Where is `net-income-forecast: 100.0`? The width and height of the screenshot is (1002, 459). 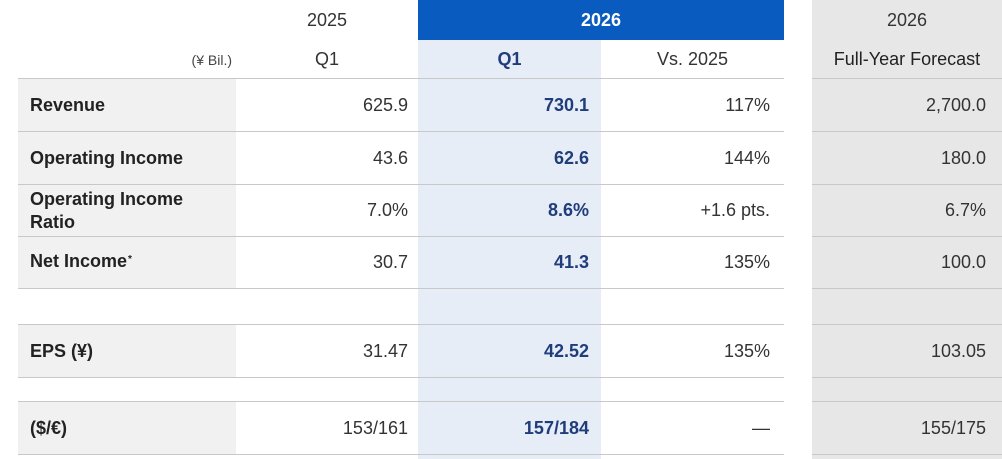 net-income-forecast: 100.0 is located at coordinates (963, 262).